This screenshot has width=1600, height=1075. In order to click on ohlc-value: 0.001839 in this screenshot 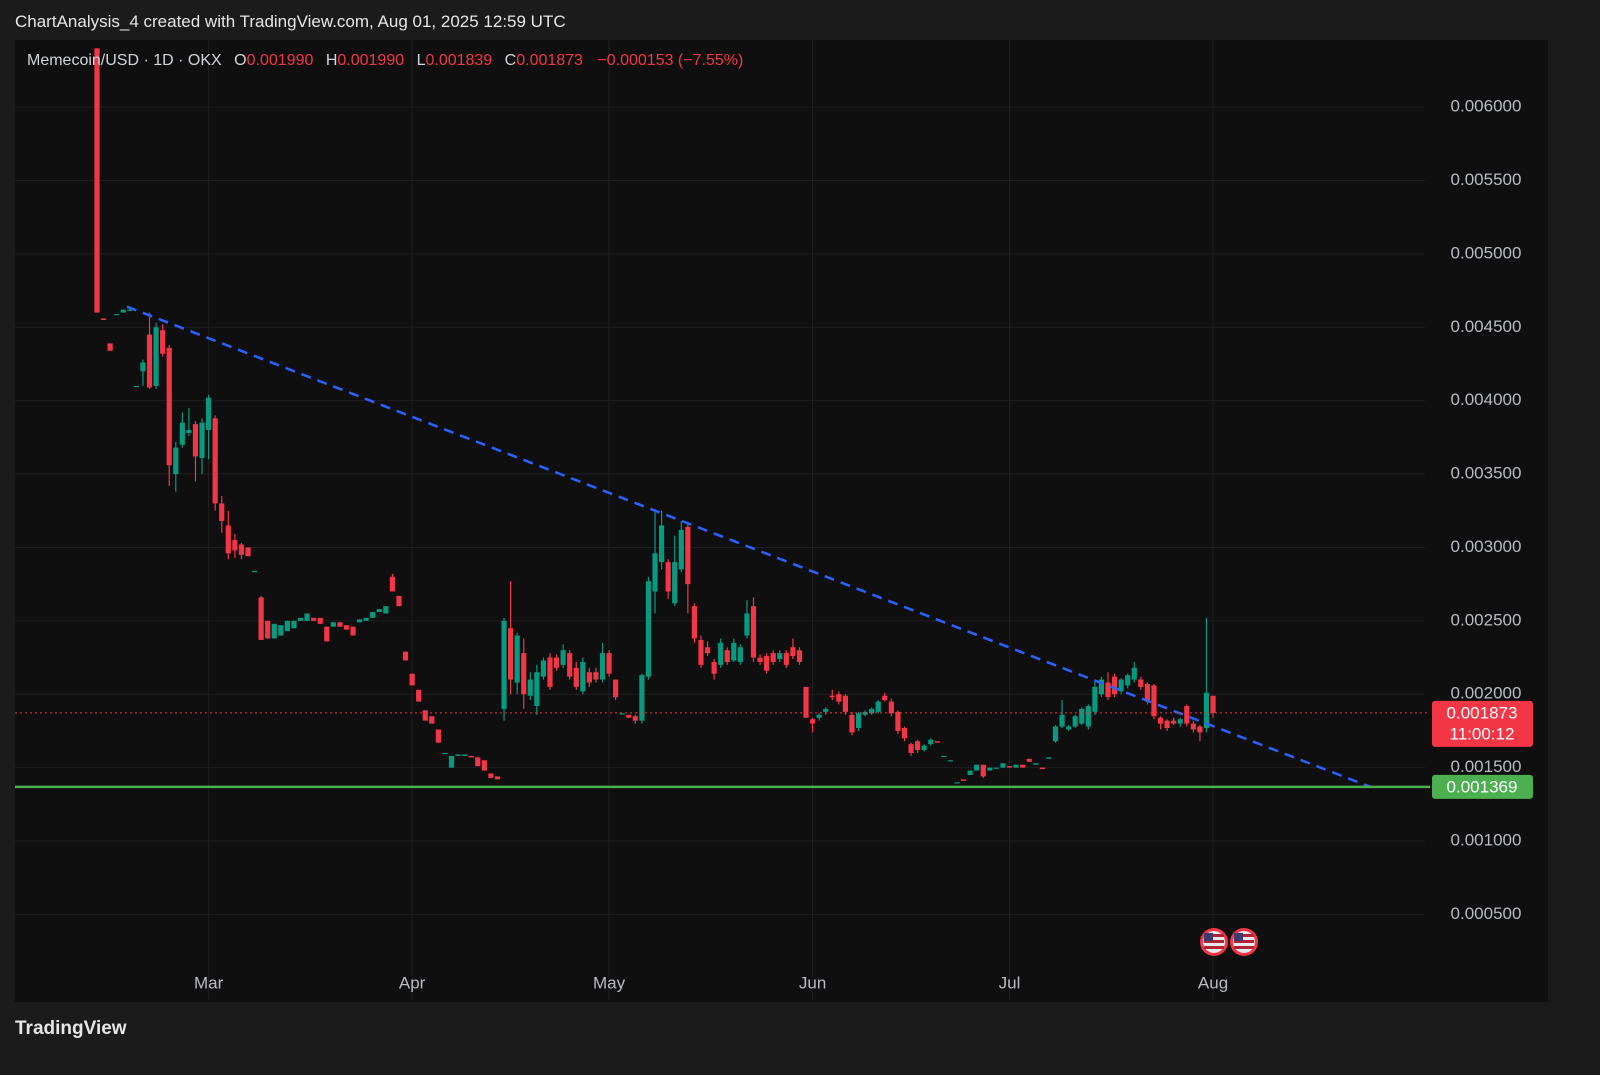, I will do `click(459, 60)`.